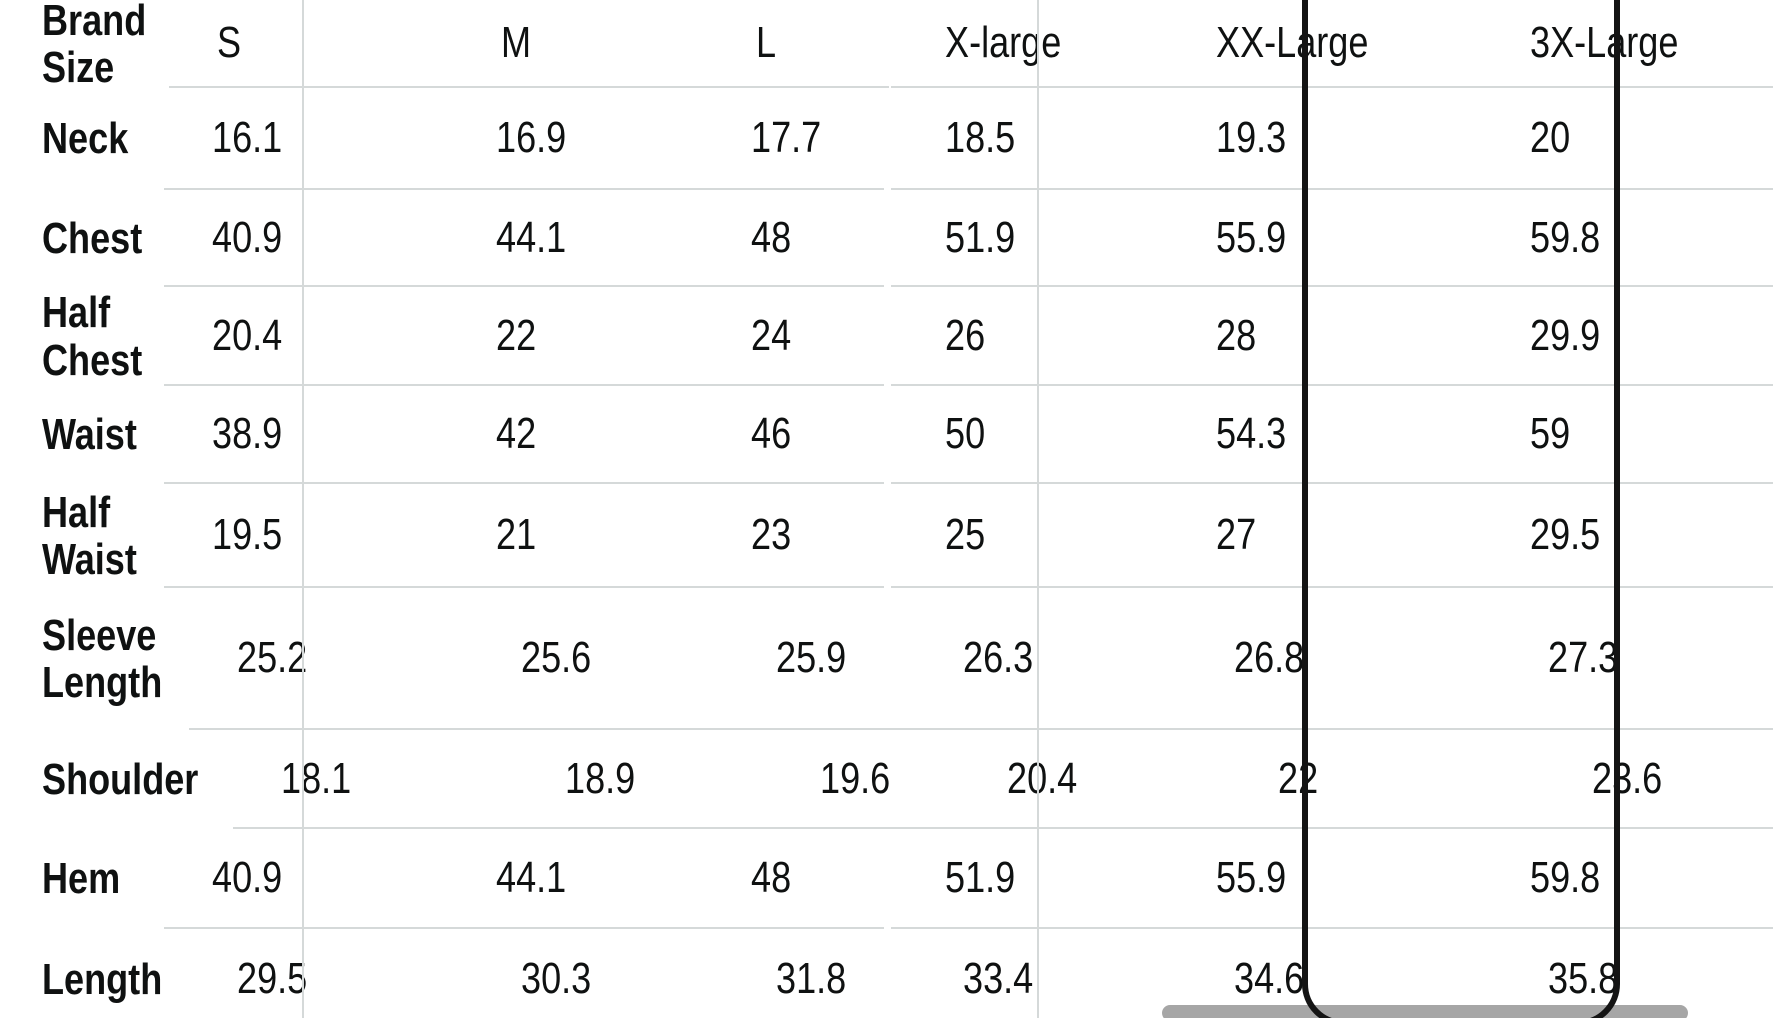 This screenshot has width=1773, height=1018. I want to click on size-header-xlarge: X-large, so click(1003, 43).